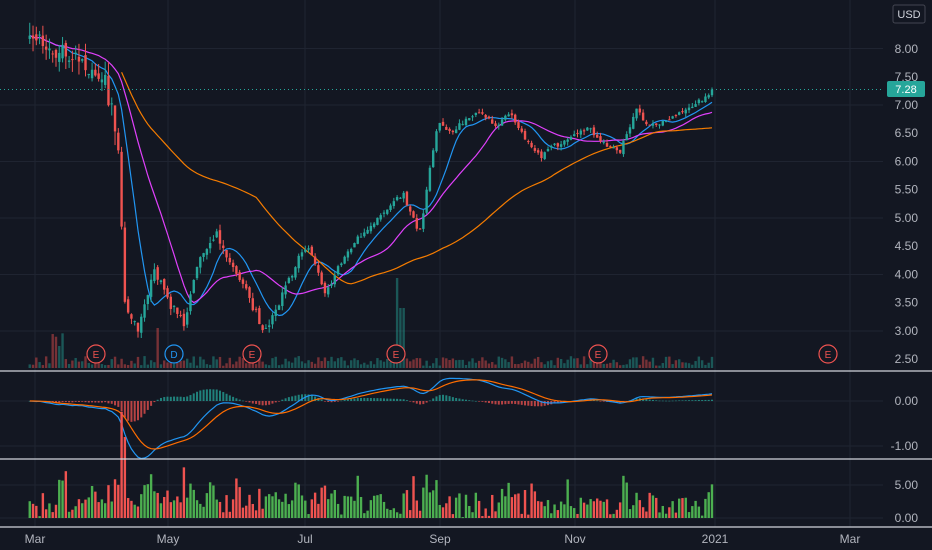 The width and height of the screenshot is (932, 550). Describe the element at coordinates (443, 539) in the screenshot. I see `time-axis: Mar May Jul Sep Nov 2021 Mar` at that location.